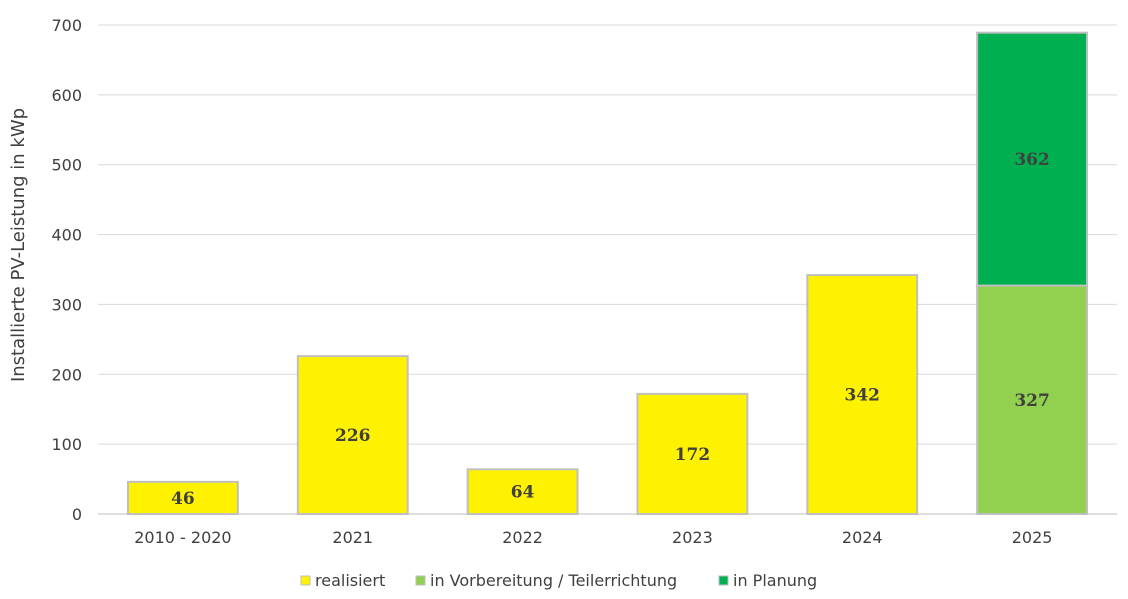  Describe the element at coordinates (66, 95) in the screenshot. I see `y-tick-label: 600` at that location.